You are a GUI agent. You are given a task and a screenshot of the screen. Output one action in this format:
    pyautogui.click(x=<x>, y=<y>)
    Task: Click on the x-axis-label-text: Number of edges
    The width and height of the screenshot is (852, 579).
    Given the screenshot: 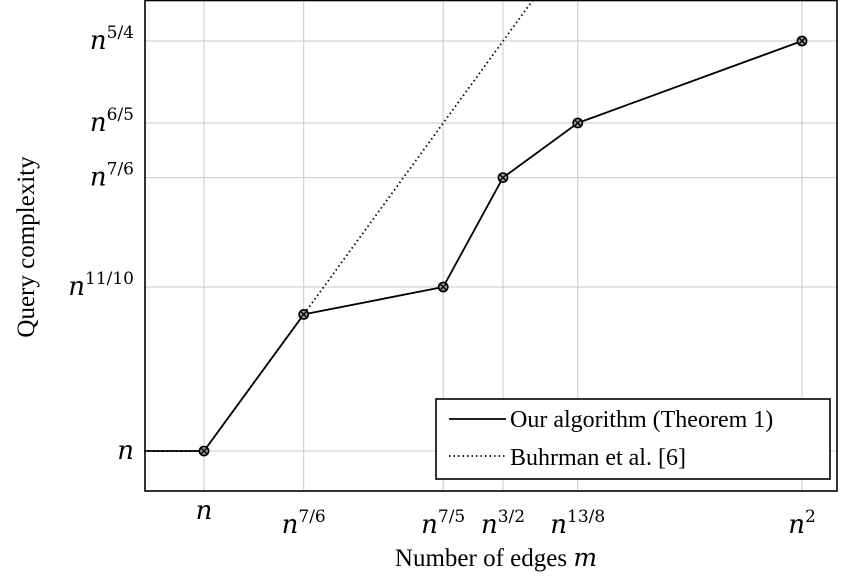 What is the action you would take?
    pyautogui.click(x=481, y=558)
    